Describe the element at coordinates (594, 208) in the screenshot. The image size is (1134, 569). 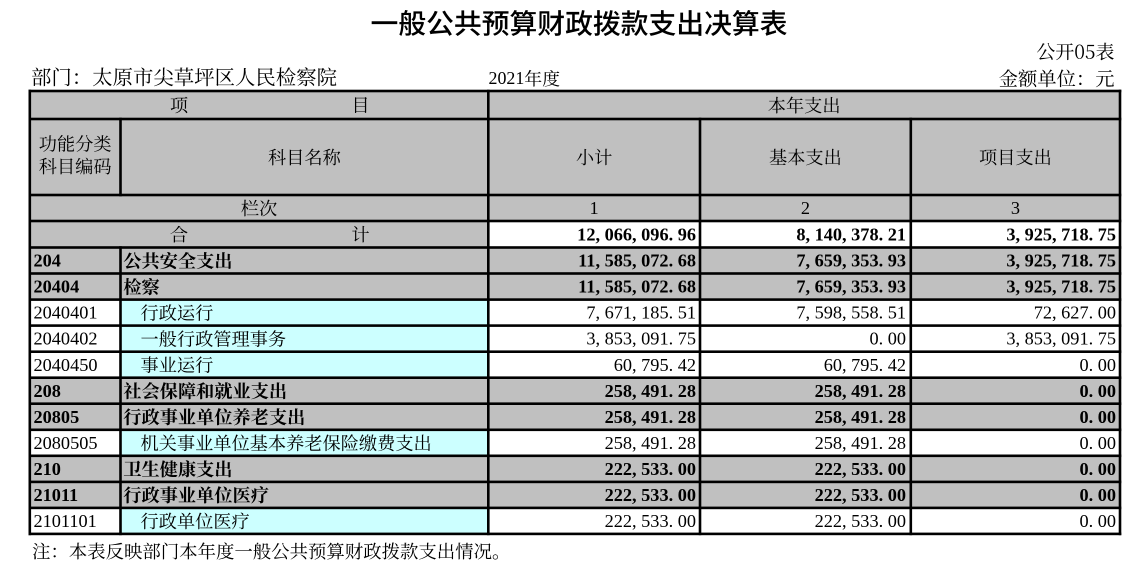
I see `svg-text: 1` at that location.